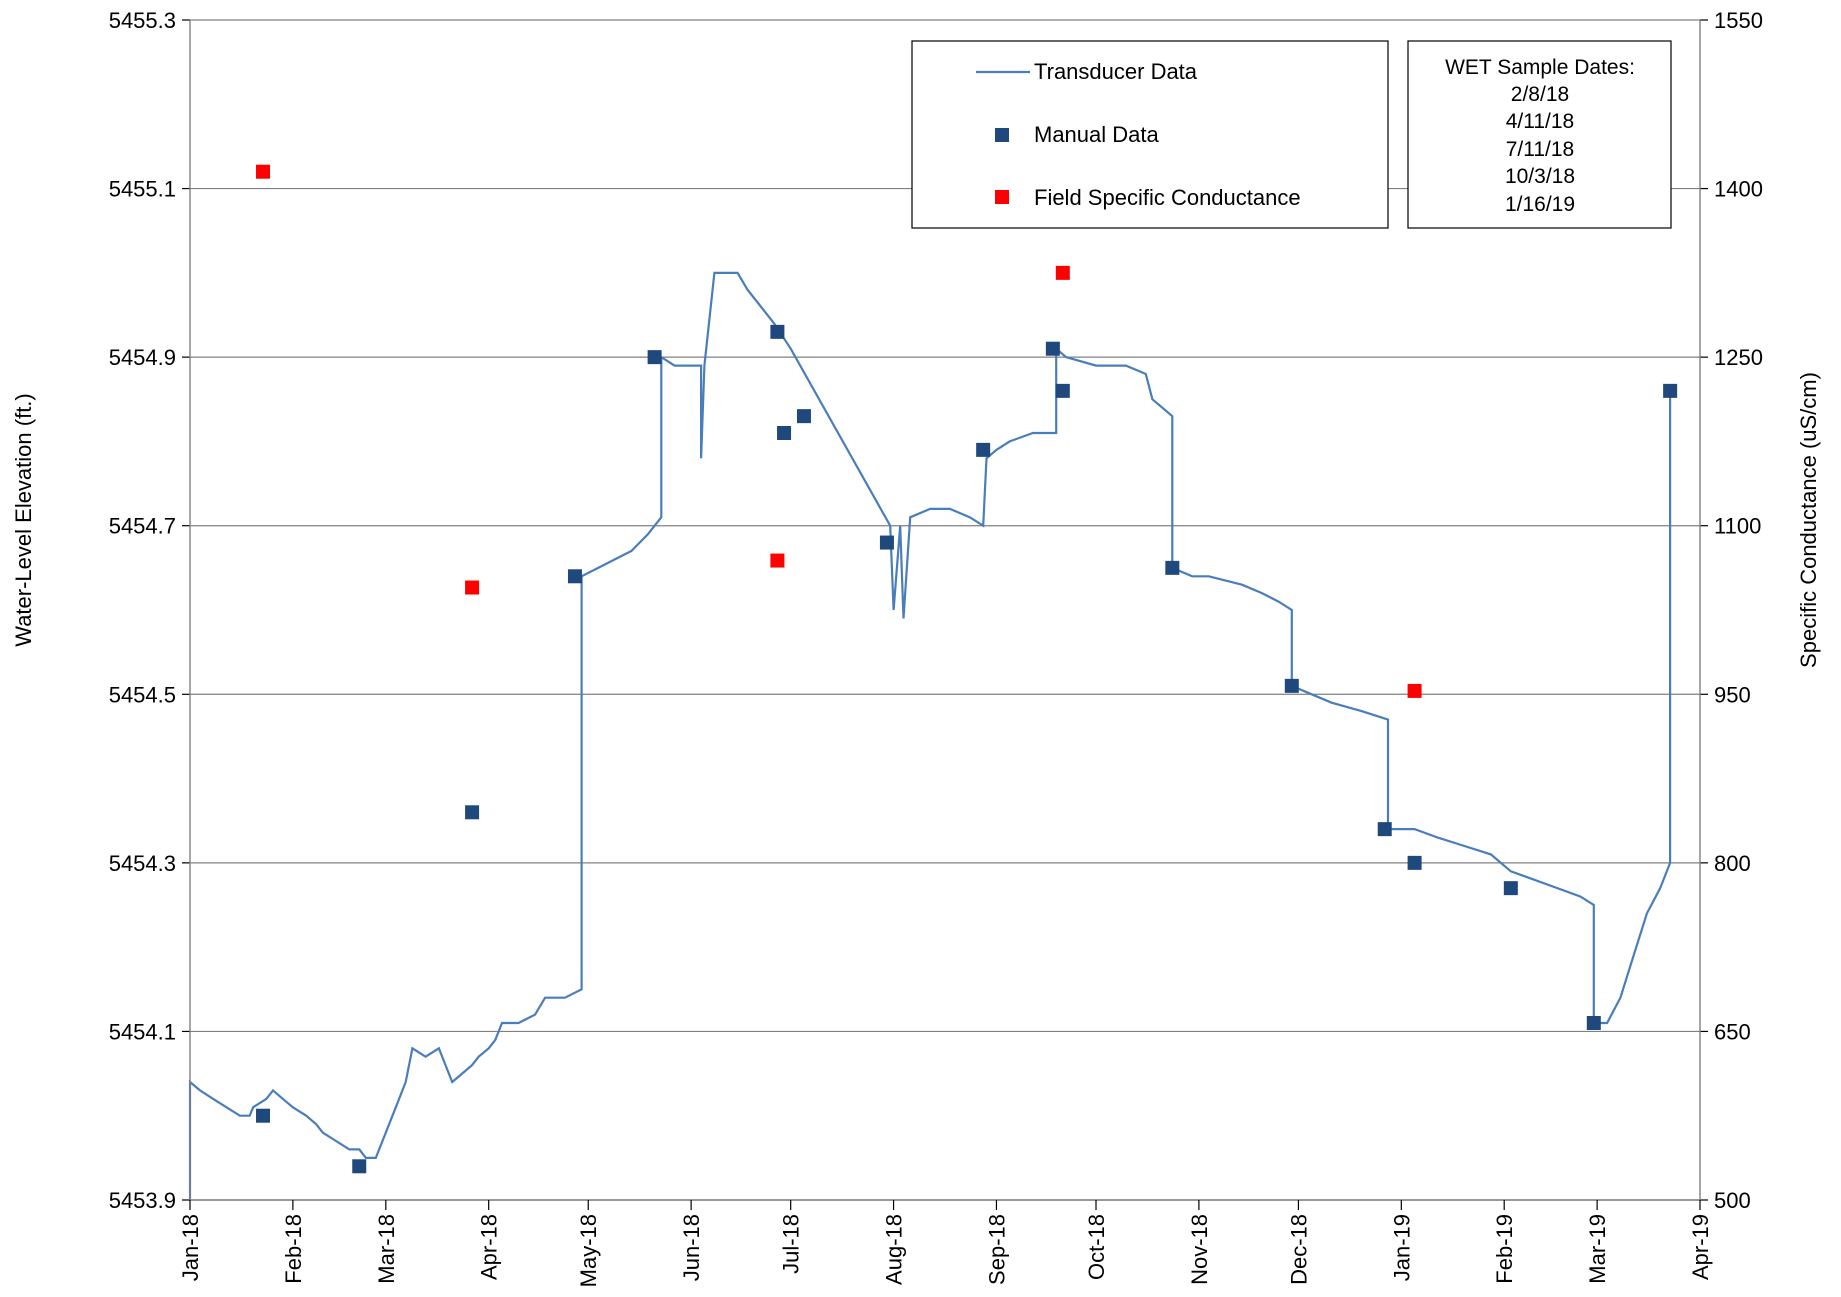  What do you see at coordinates (190, 1247) in the screenshot?
I see `x-tick-label: Jan-18` at bounding box center [190, 1247].